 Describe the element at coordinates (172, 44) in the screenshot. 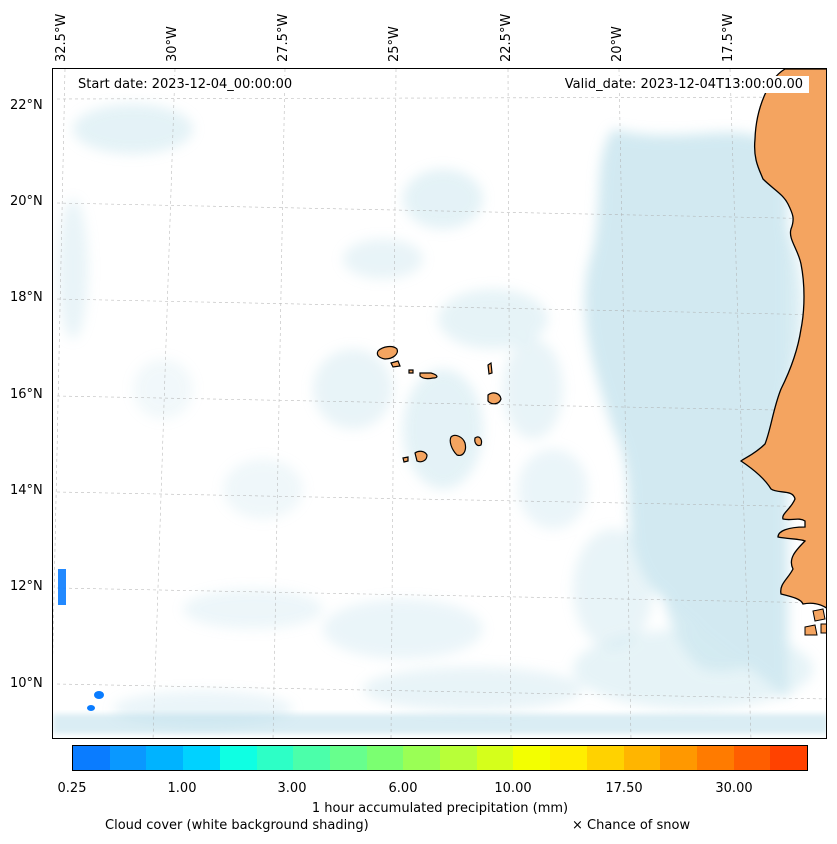

I see `lon-label-30w: 30°W` at that location.